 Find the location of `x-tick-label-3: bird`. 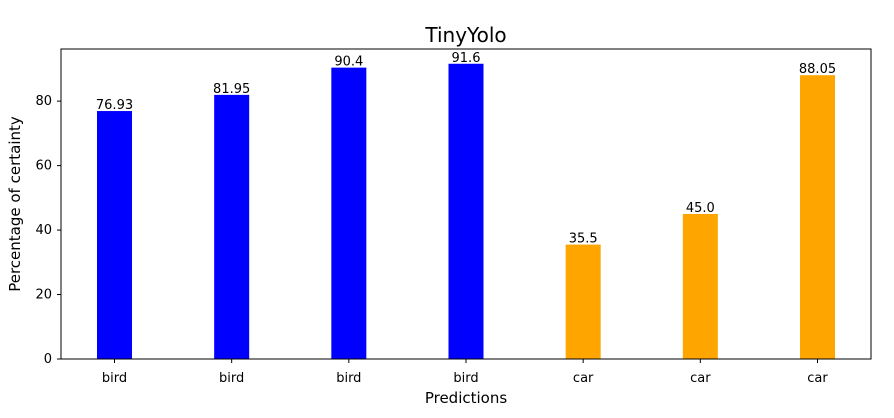

x-tick-label-3: bird is located at coordinates (348, 378).